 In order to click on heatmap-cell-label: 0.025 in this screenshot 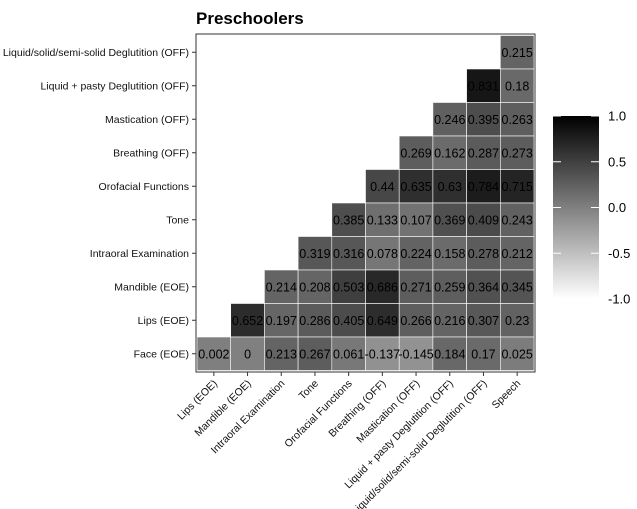, I will do `click(517, 354)`.